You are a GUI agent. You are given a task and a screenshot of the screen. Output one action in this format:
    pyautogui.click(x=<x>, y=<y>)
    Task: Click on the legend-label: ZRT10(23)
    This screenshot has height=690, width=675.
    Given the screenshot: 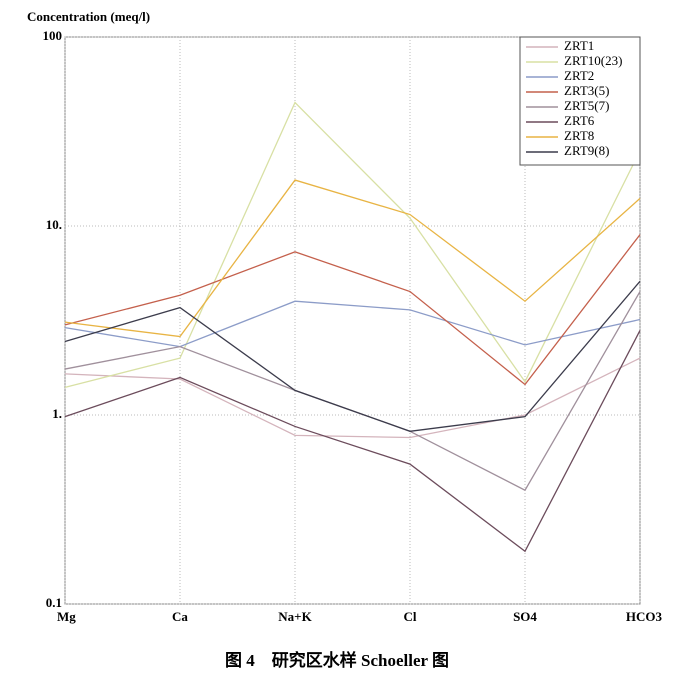 What is the action you would take?
    pyautogui.click(x=593, y=60)
    